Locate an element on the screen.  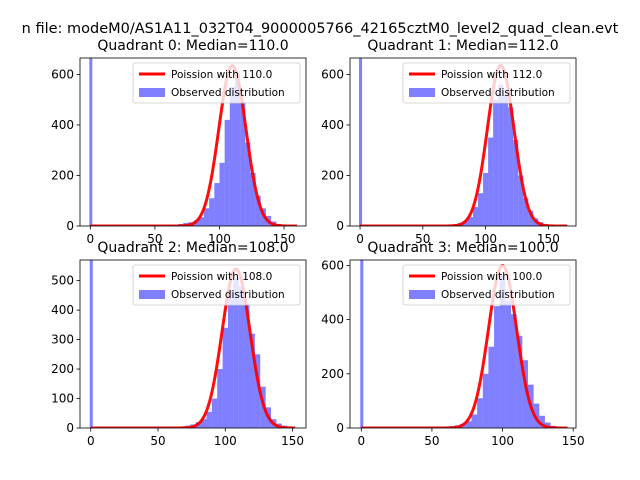
y-tick-label: 100 is located at coordinates (62, 399).